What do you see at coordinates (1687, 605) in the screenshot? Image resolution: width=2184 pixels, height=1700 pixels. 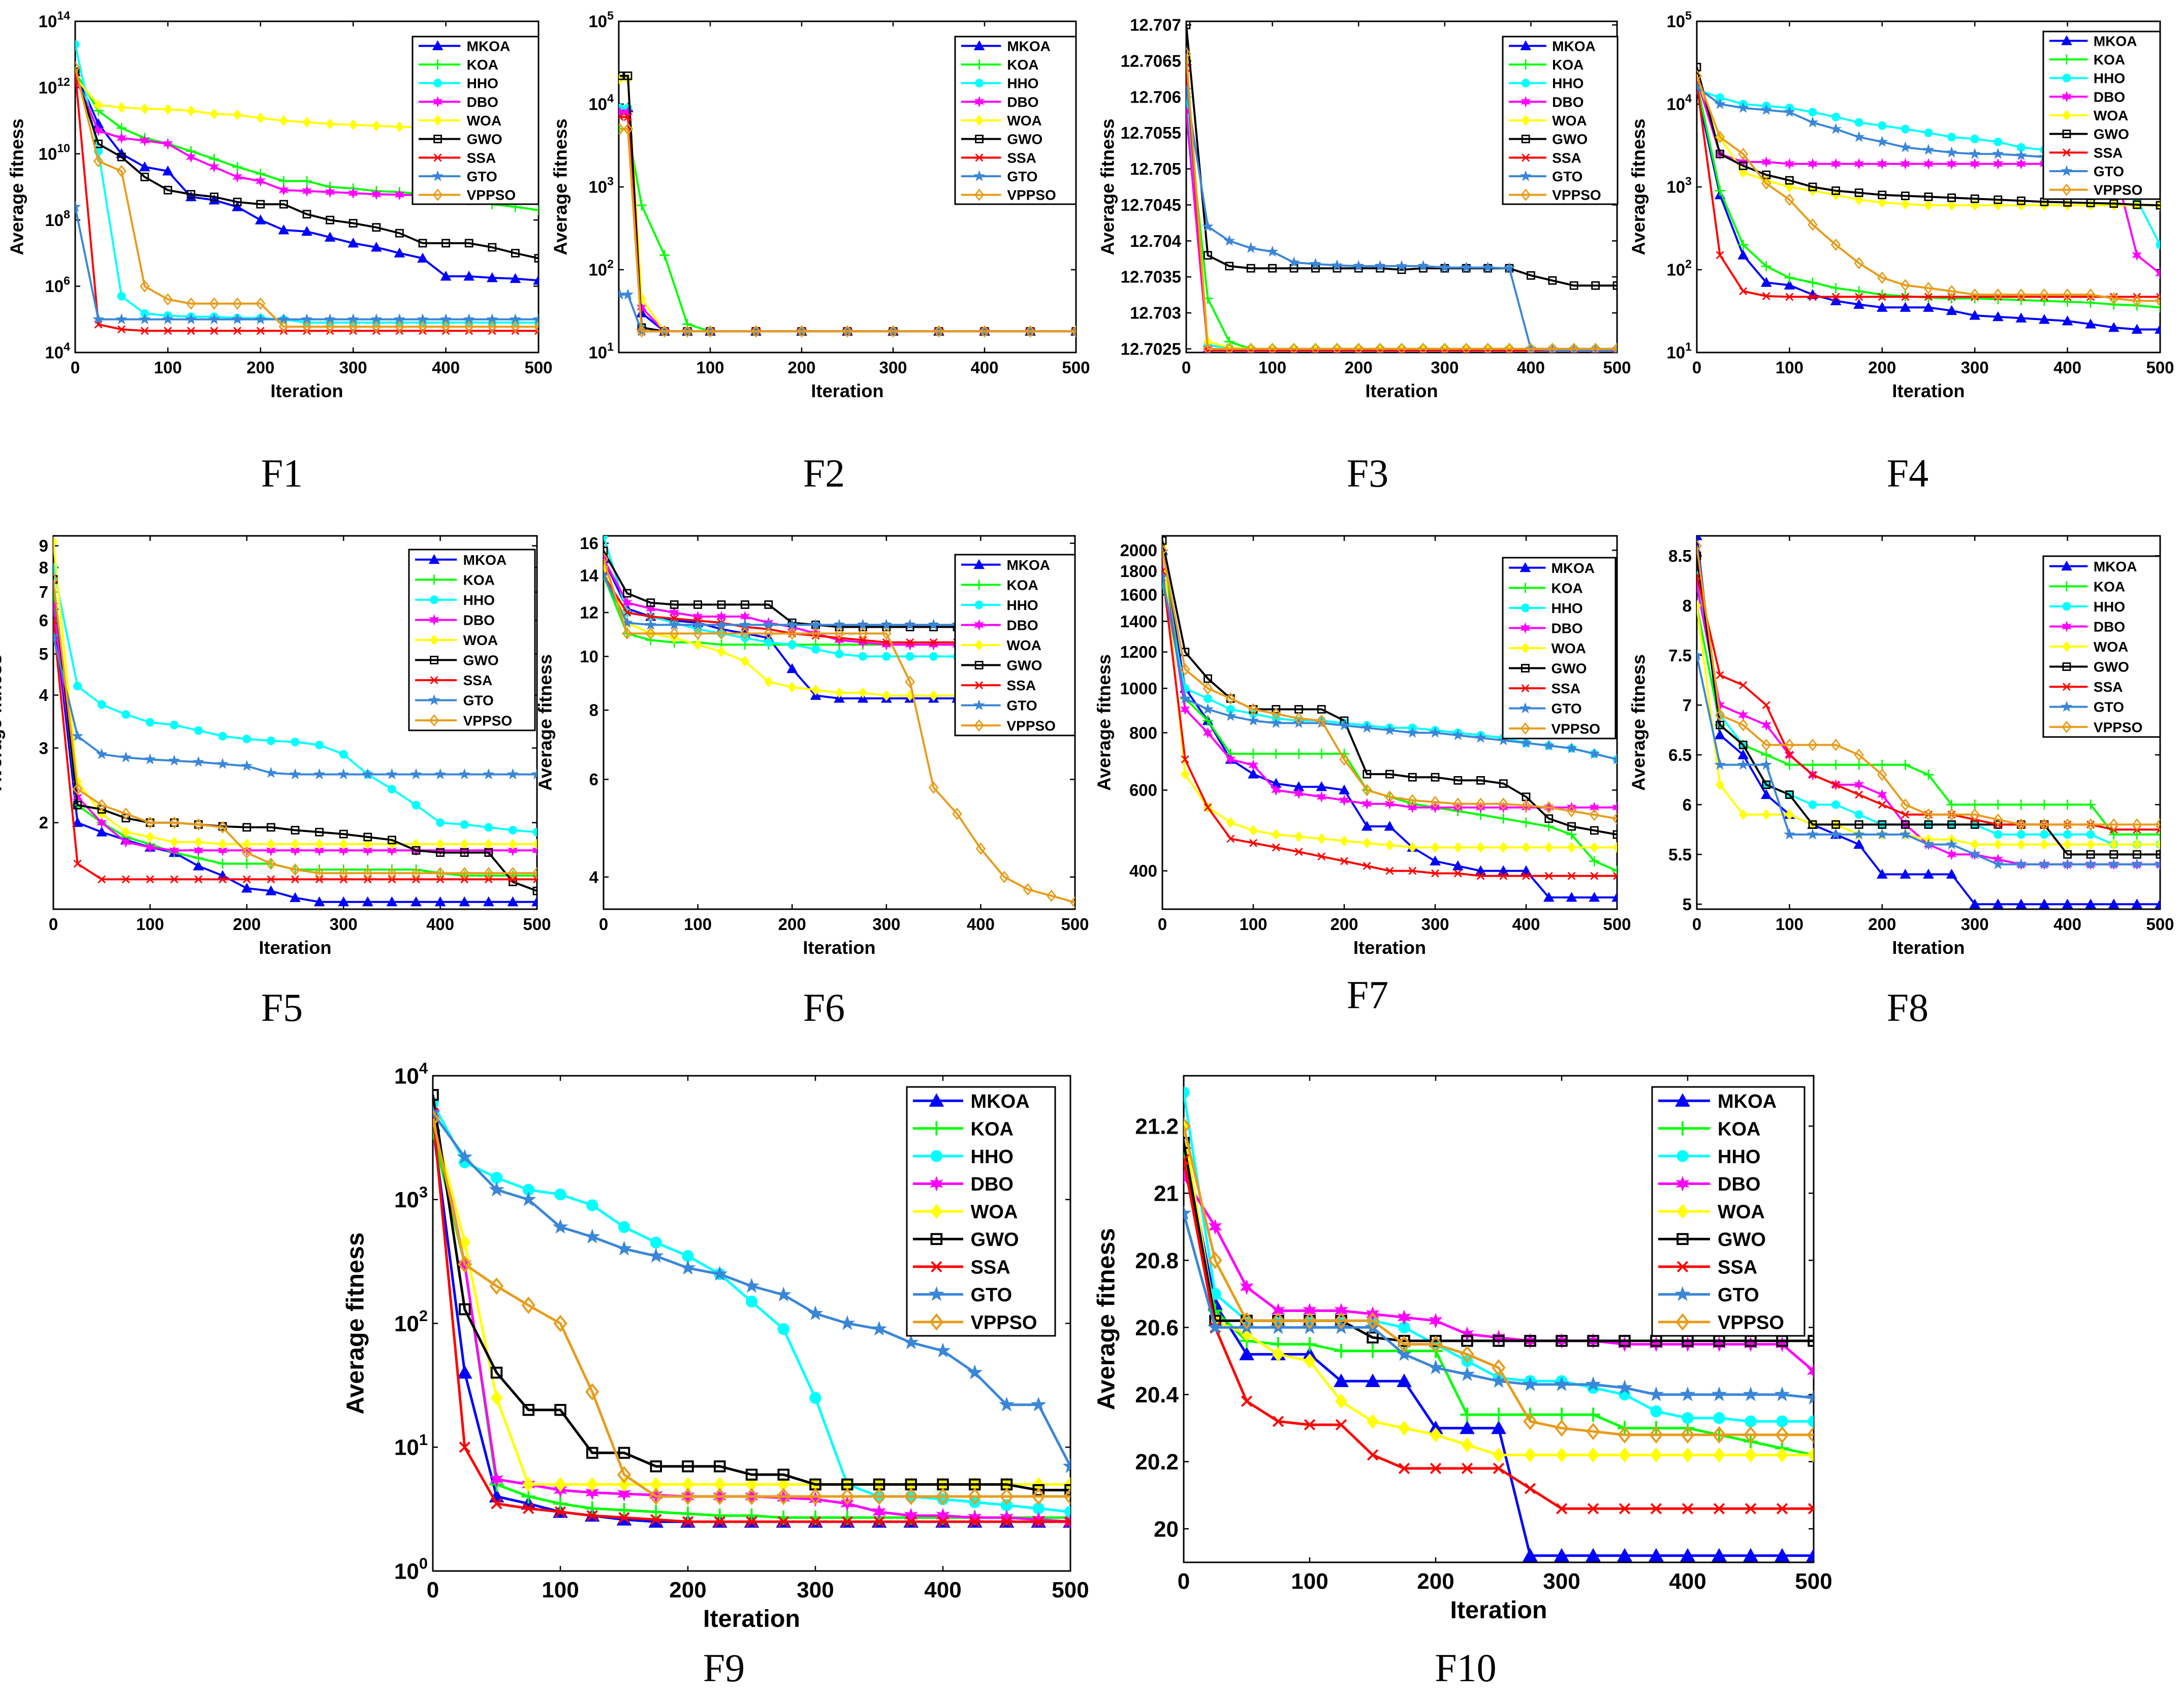 I see `y-tick-label: 8` at bounding box center [1687, 605].